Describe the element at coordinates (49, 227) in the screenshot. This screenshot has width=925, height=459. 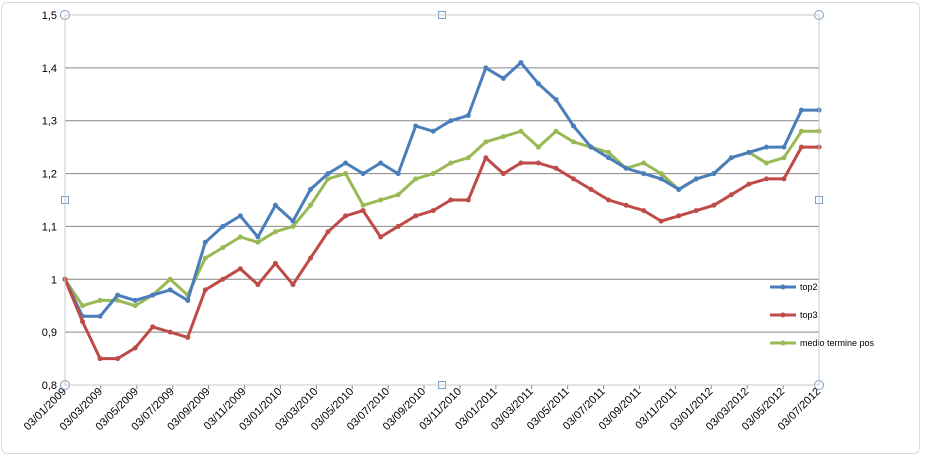
I see `y-tick-label: 1,1` at that location.